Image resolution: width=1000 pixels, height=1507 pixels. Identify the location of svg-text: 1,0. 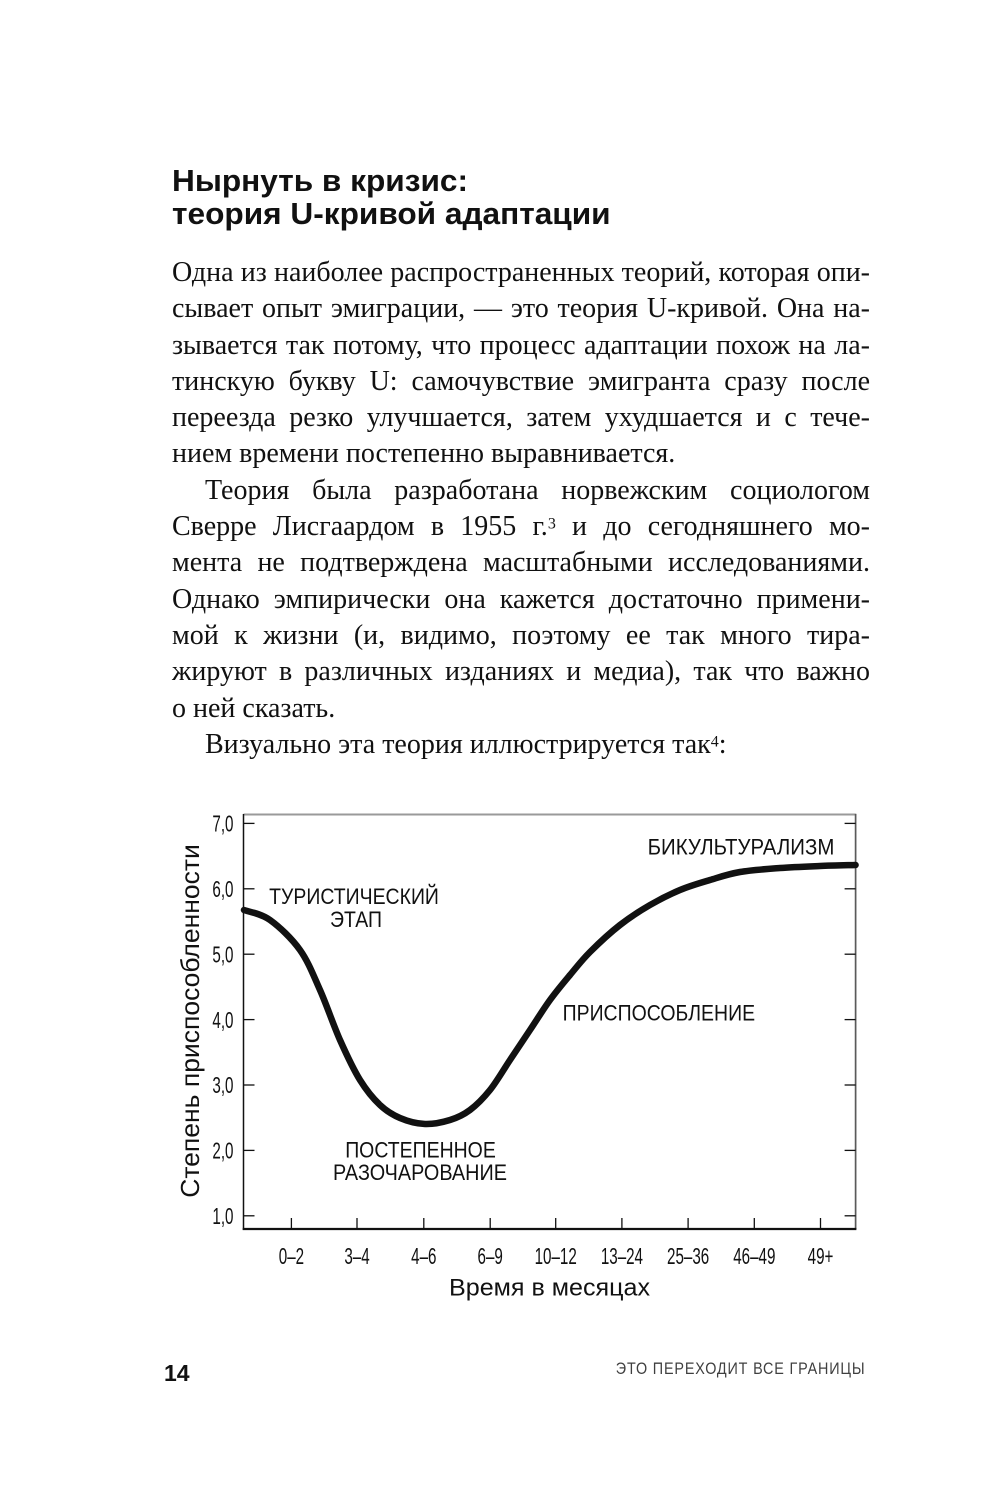
(222, 1217).